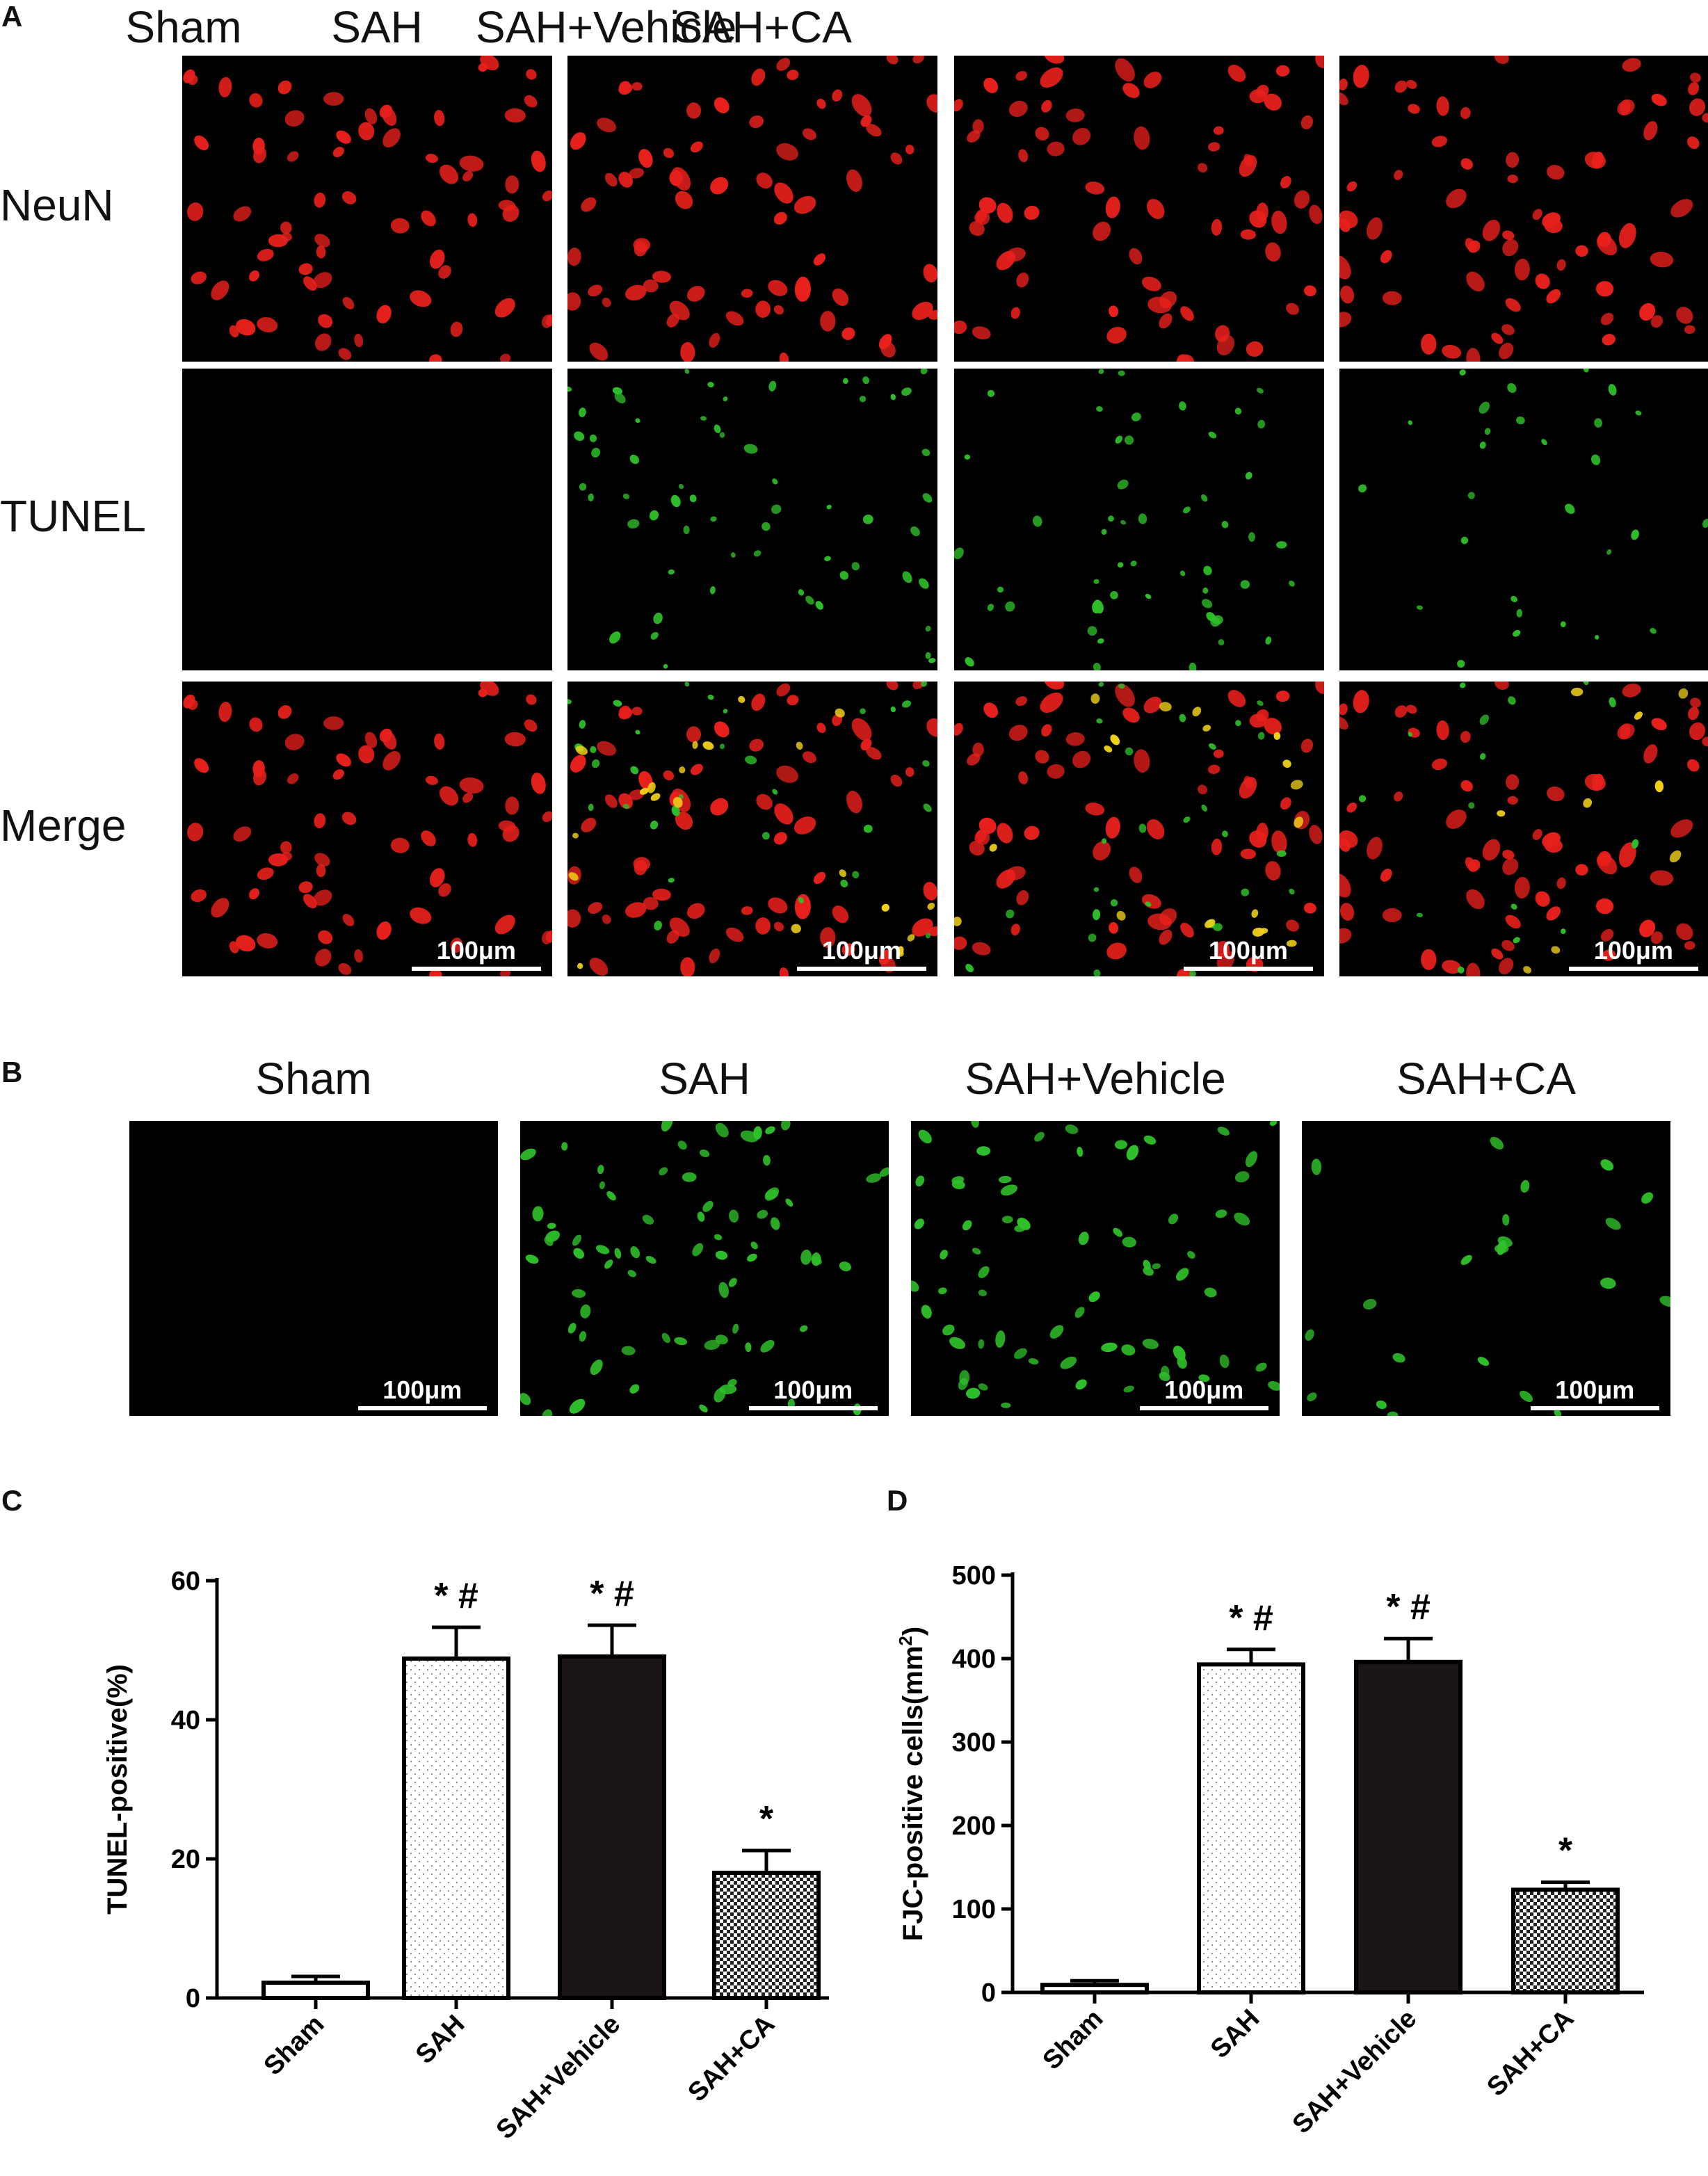  What do you see at coordinates (377, 27) in the screenshot?
I see `panel-a-column-sah: SAH` at bounding box center [377, 27].